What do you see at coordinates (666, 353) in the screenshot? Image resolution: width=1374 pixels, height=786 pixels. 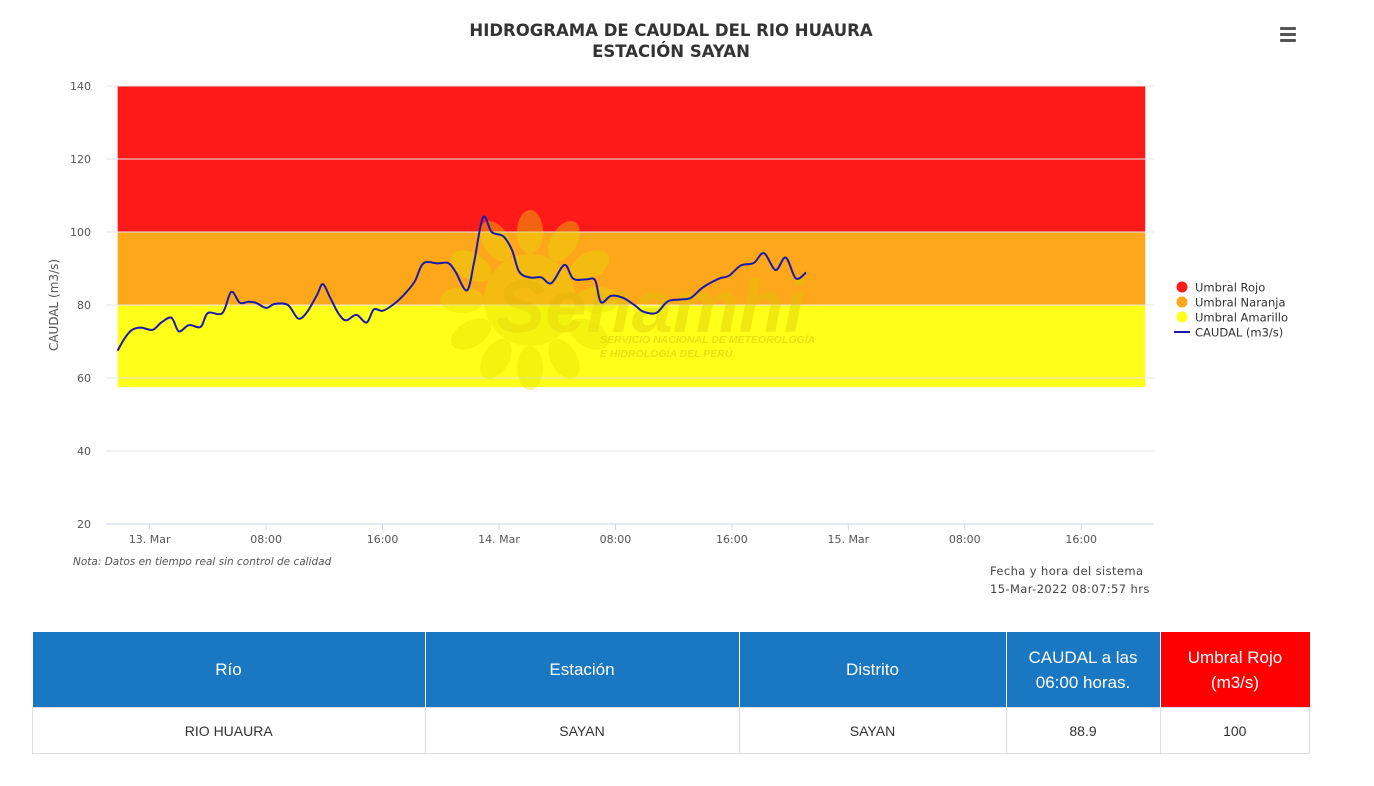 I see `watermark-line2: E HIDROLOGÍA DEL PERÚ` at bounding box center [666, 353].